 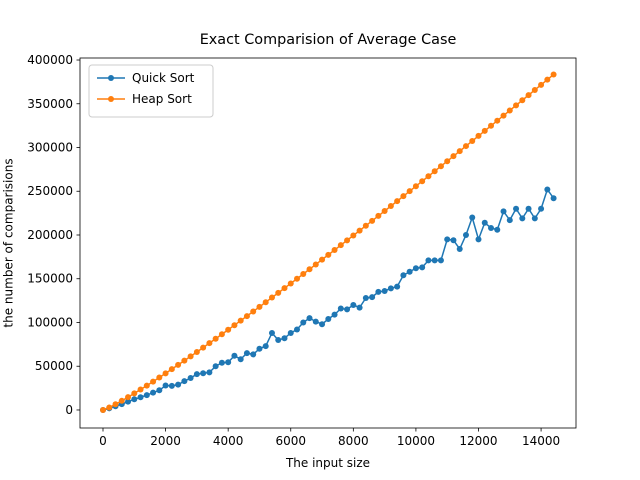 What do you see at coordinates (69, 410) in the screenshot?
I see `y-tick-label: 0` at bounding box center [69, 410].